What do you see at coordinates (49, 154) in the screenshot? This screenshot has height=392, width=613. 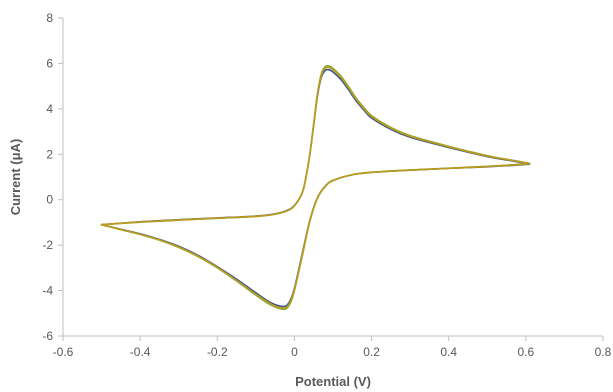 I see `y-tick-label: 2` at bounding box center [49, 154].